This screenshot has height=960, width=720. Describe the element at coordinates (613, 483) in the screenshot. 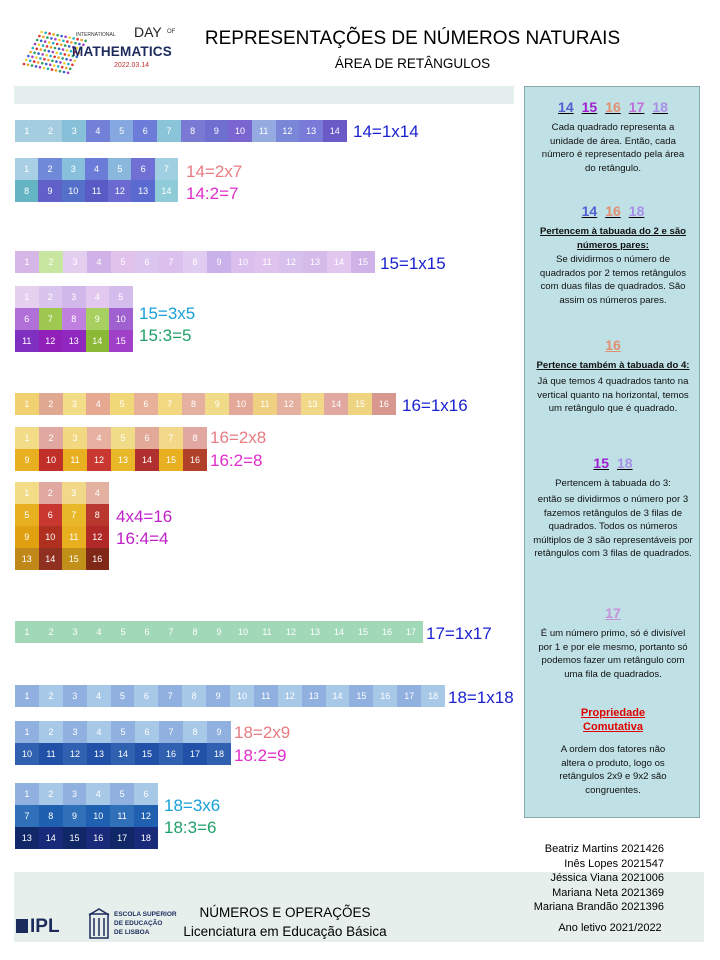

I see `panel-s4-heading: Pertencem à tabuada do 3:` at that location.